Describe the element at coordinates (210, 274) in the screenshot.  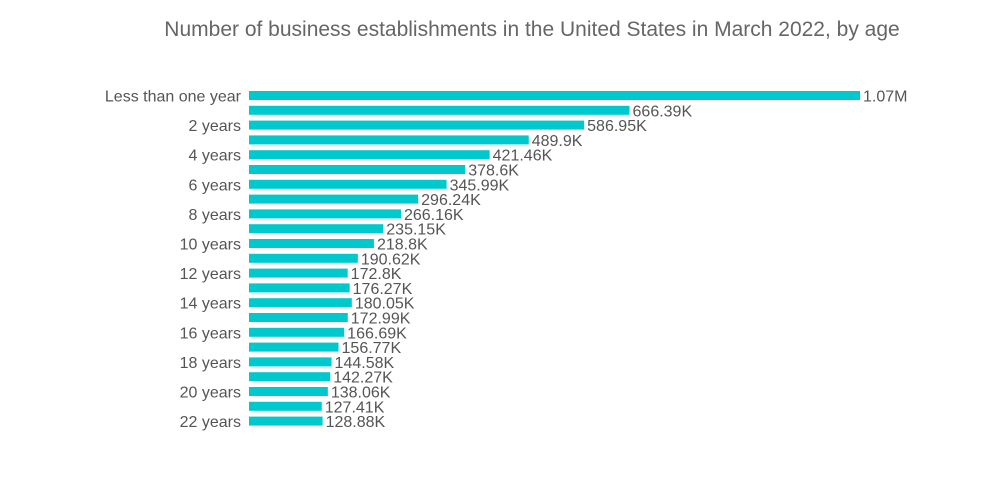
I see `y-tick-label: 12 years` at that location.